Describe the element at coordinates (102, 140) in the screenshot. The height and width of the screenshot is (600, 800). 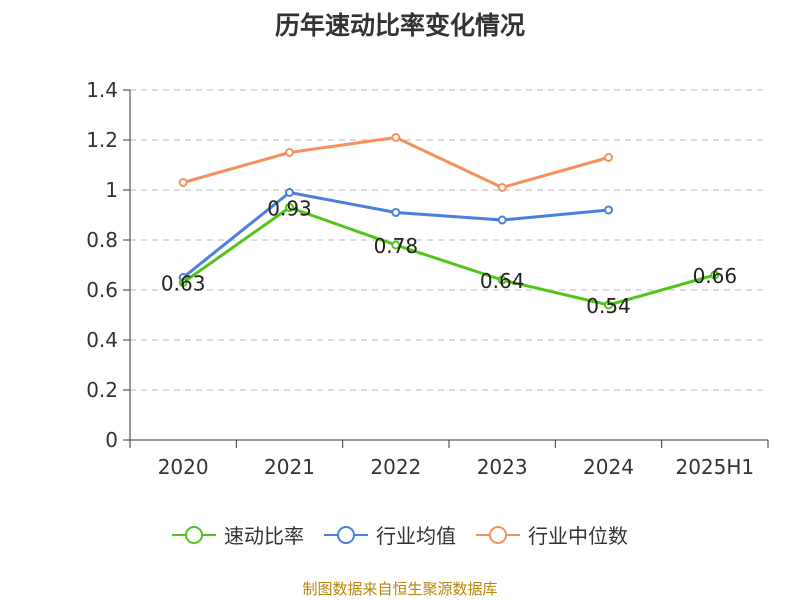
I see `y-tick-label: 1.2` at that location.